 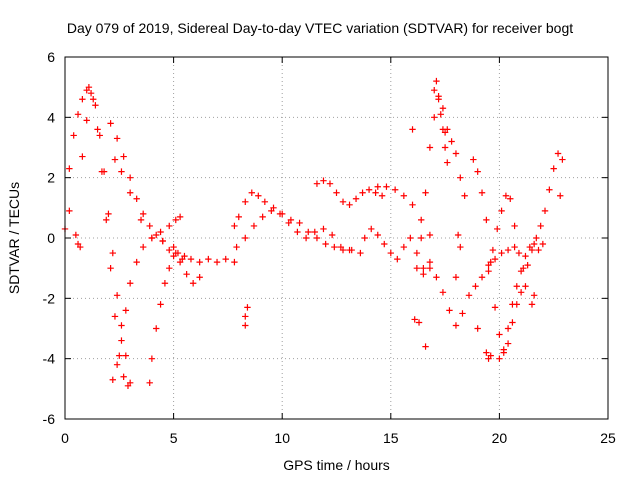 I want to click on x-tick-label: 5, so click(x=174, y=438).